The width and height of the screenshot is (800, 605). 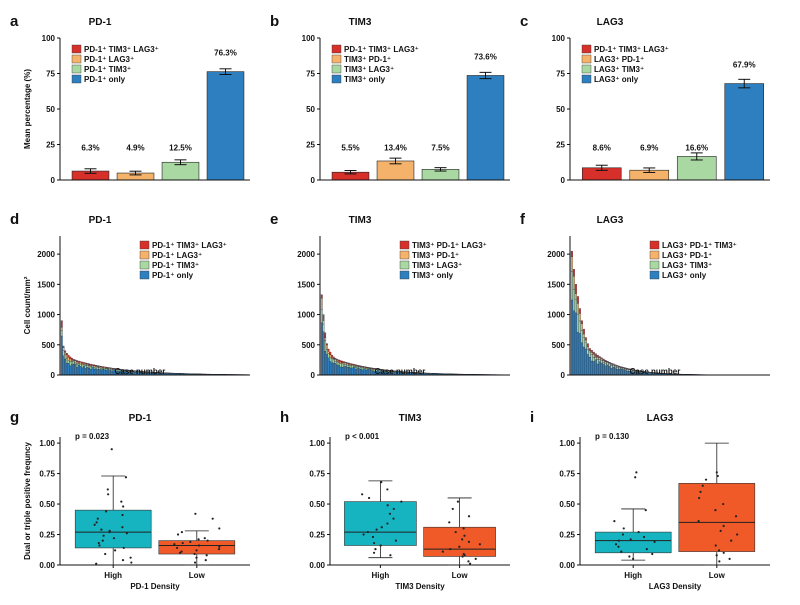 I want to click on legend-entry: LAG3⁺ PD-1⁺, so click(x=619, y=59).